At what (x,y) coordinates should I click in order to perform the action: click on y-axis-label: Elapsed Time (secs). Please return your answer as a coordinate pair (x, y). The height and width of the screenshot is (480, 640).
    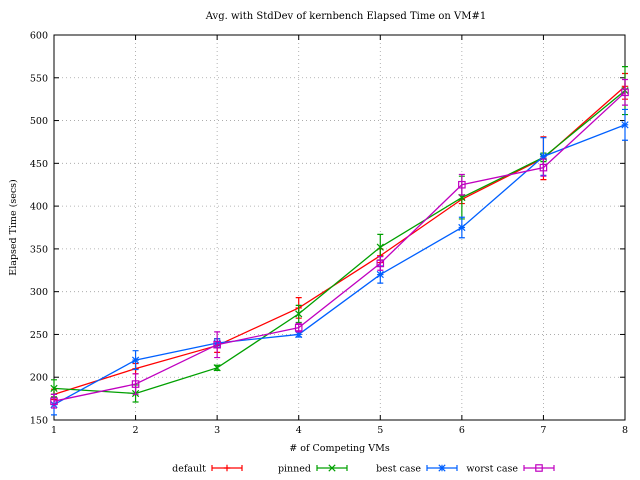
    Looking at the image, I should click on (13, 227).